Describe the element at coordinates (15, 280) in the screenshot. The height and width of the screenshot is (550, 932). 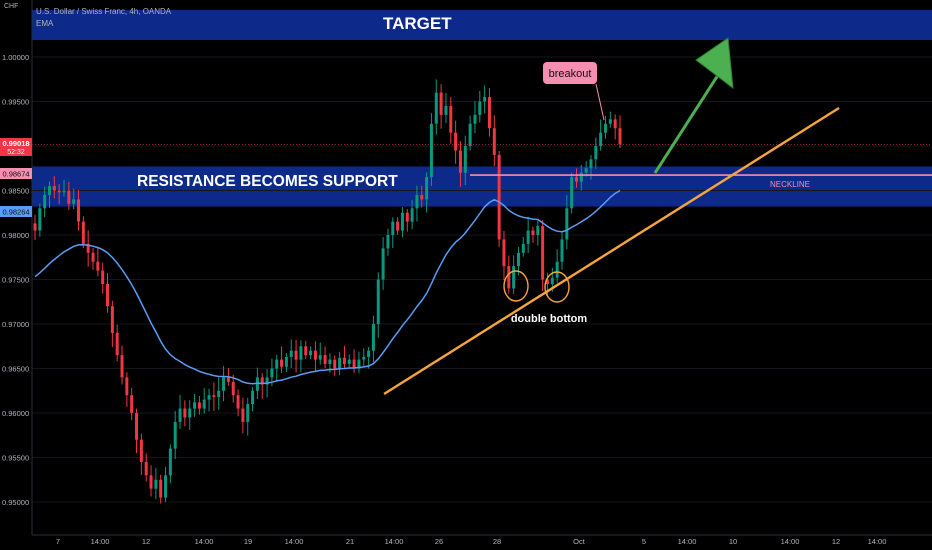
I see `y-tick-label: 0.97500` at that location.